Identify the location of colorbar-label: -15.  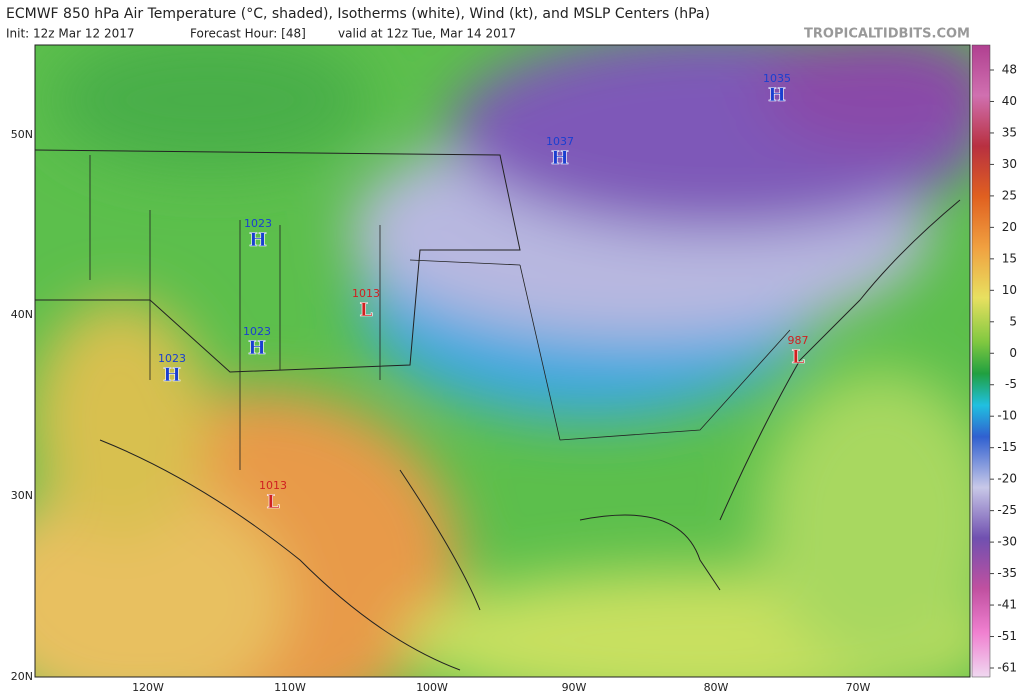
(1007, 447).